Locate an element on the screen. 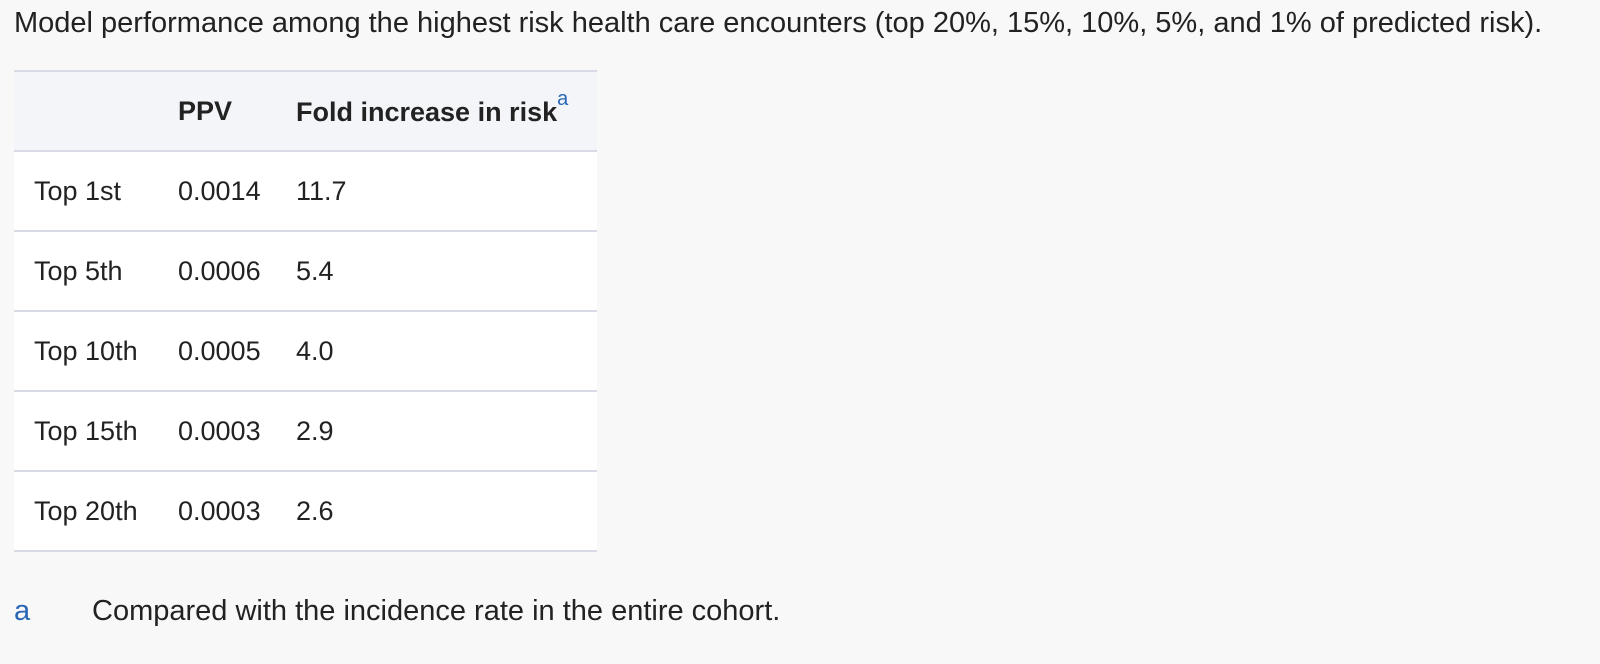 This screenshot has width=1600, height=664. header-row: PPV Fold increase in riska is located at coordinates (305, 111).